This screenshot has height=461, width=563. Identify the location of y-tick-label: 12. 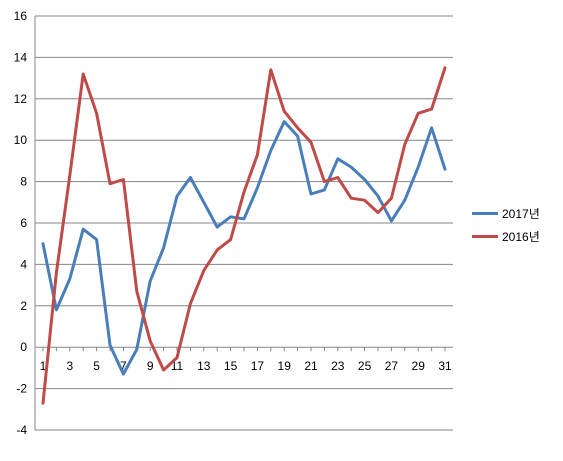
(21, 99).